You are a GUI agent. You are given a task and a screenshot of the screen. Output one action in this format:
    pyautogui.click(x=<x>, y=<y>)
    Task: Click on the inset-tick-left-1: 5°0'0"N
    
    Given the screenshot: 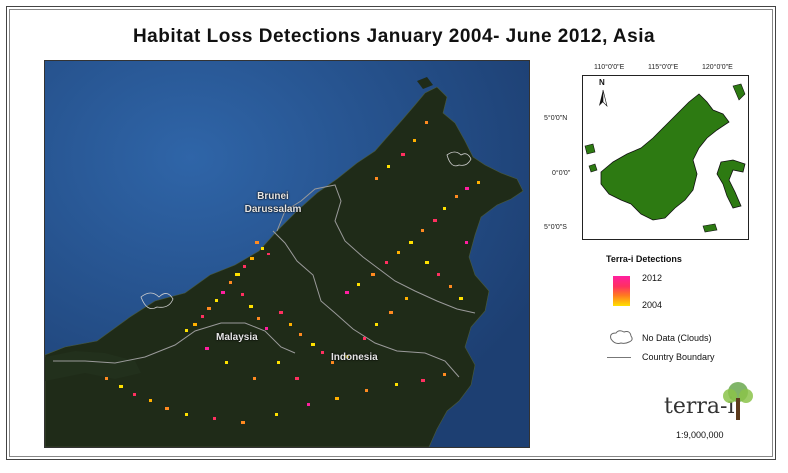 What is the action you would take?
    pyautogui.click(x=556, y=118)
    